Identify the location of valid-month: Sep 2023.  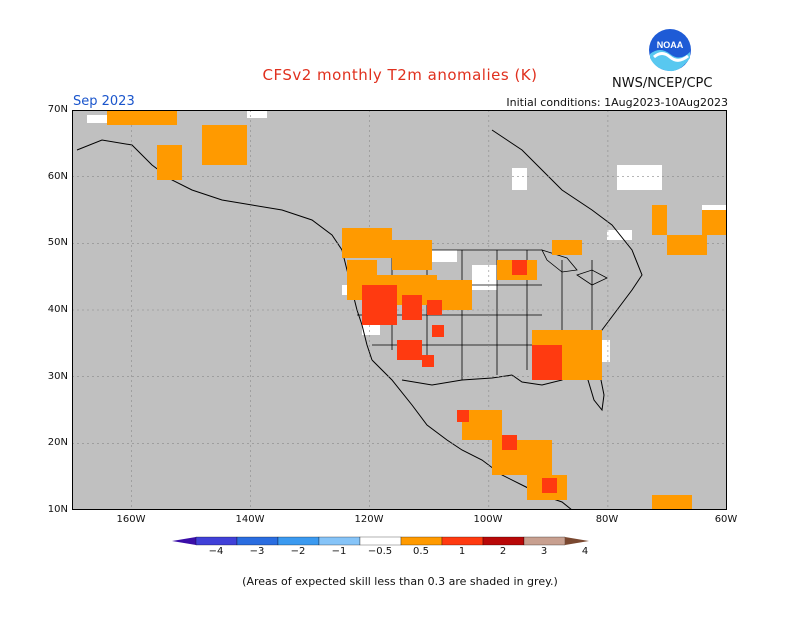
(104, 101).